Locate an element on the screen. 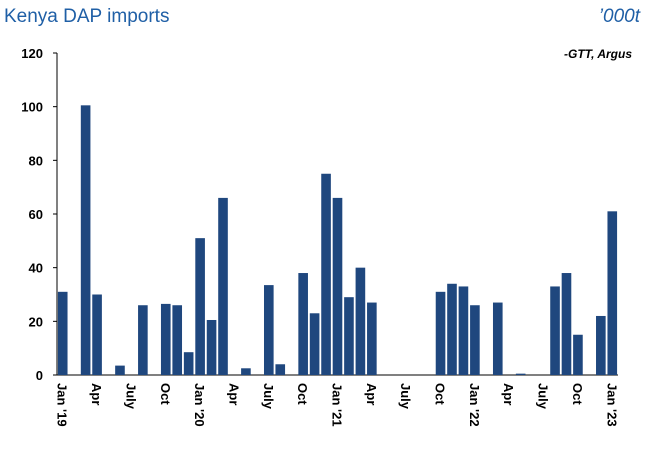  y-tick-label: 20 is located at coordinates (36, 321).